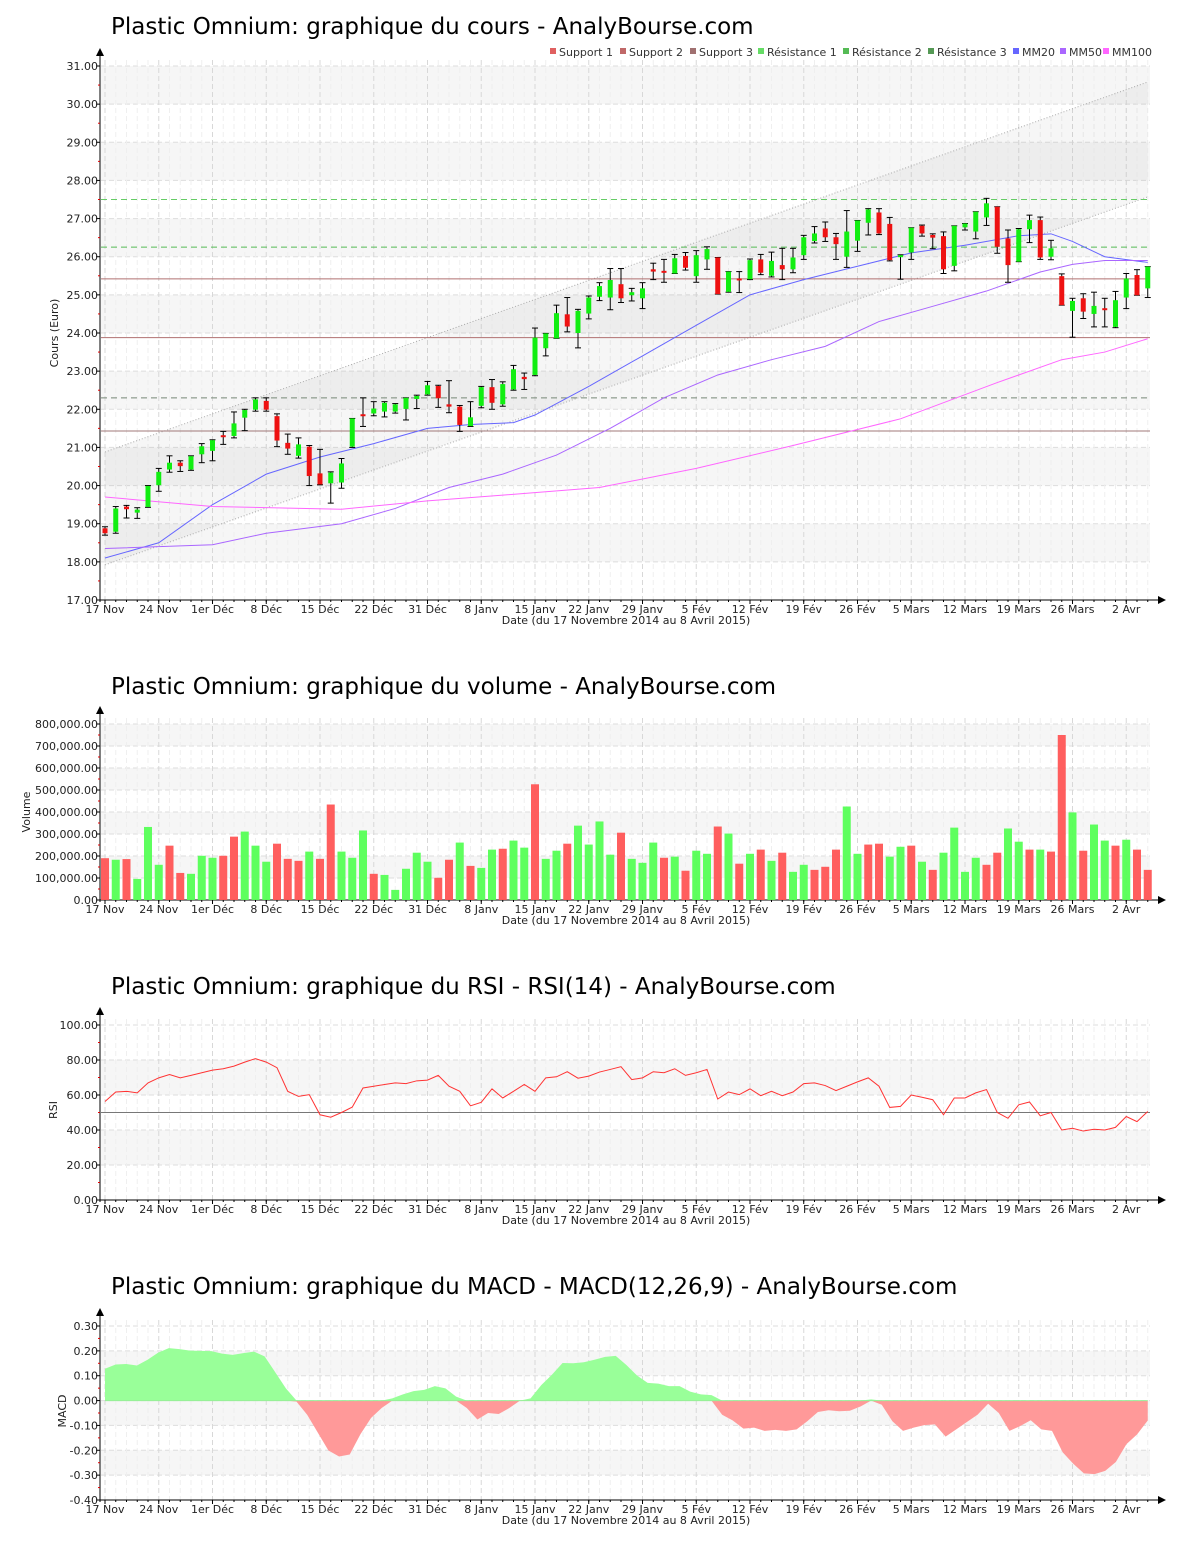 This screenshot has height=1550, width=1200. Describe the element at coordinates (66, 768) in the screenshot. I see `y-tick-label: 600,000.00` at that location.